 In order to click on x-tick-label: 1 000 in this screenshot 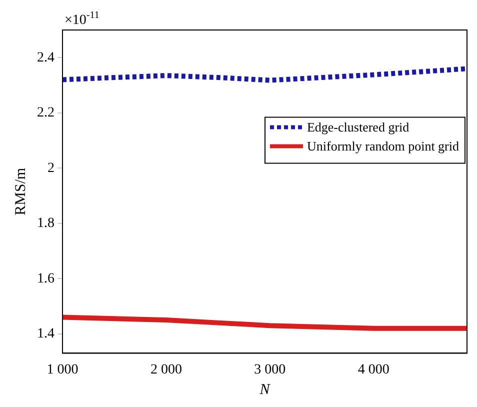, I will do `click(62, 370)`.